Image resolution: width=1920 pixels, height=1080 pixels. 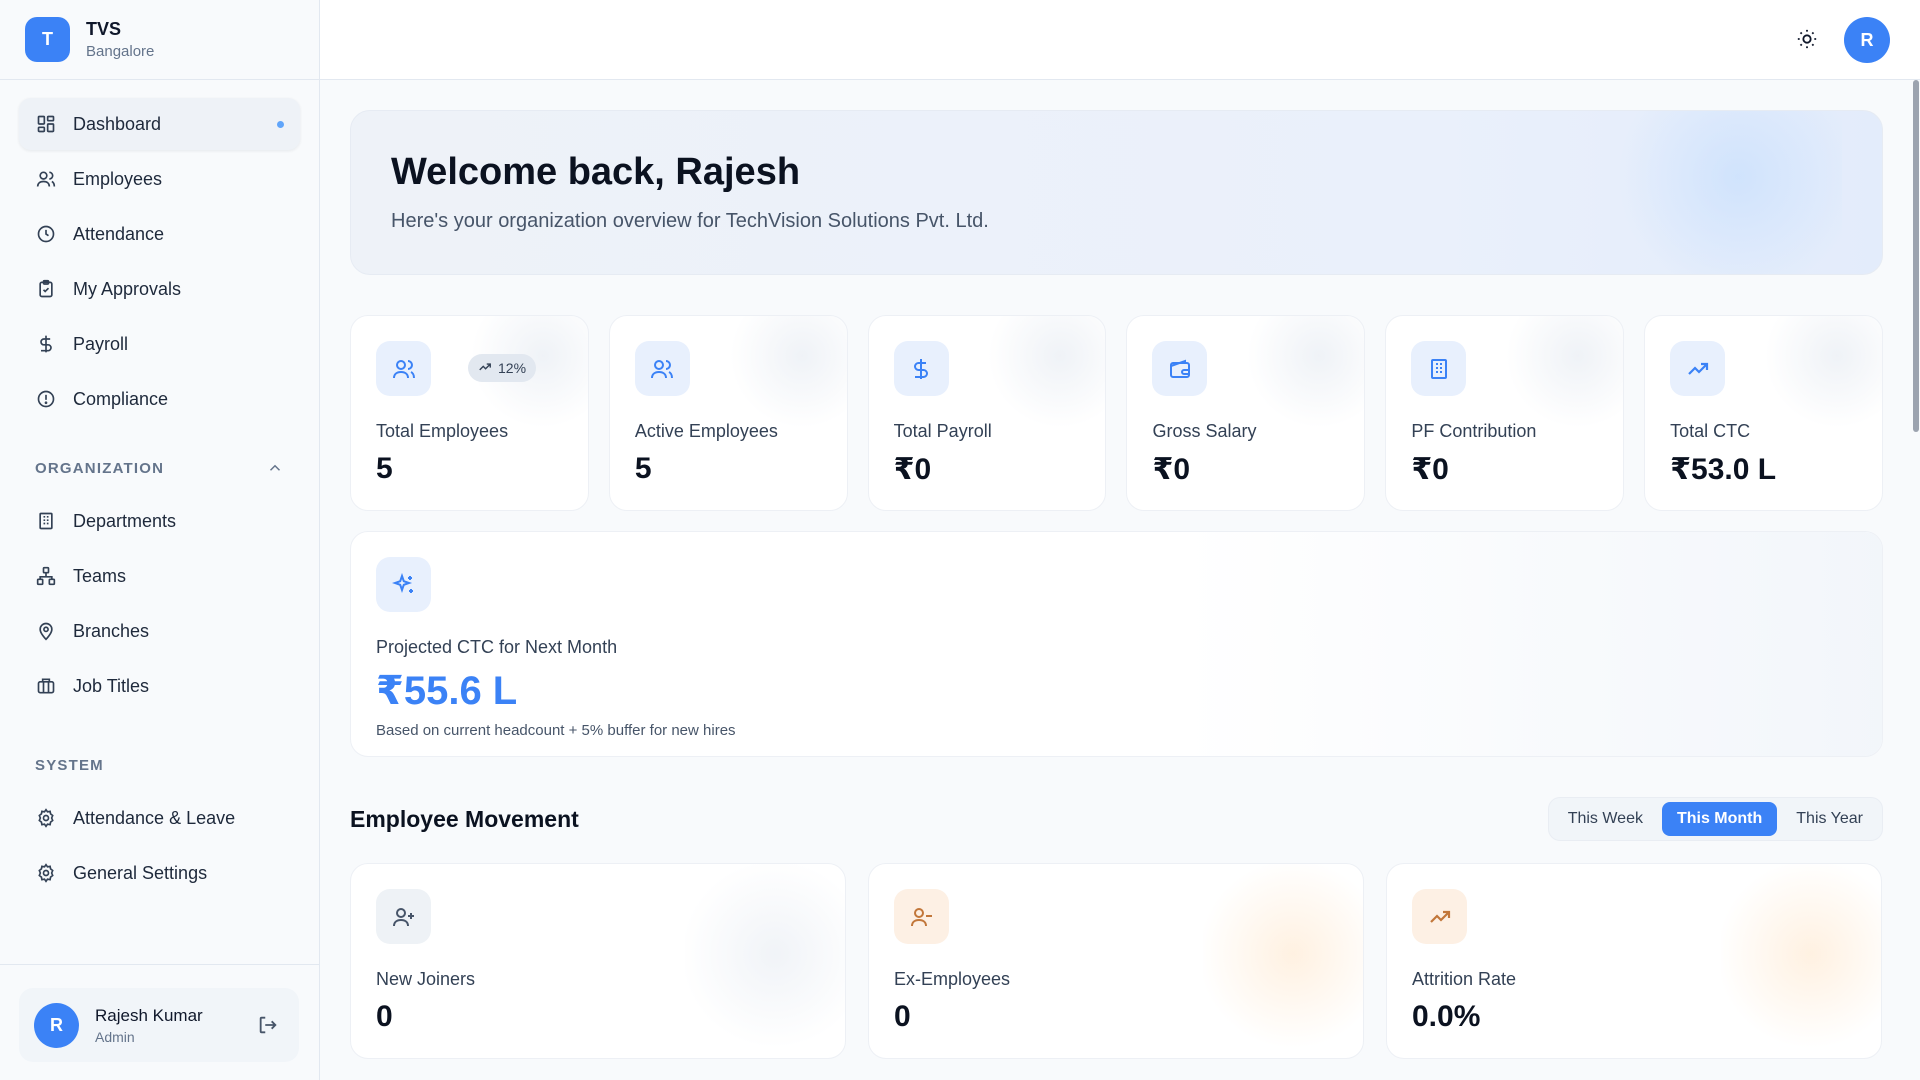 What do you see at coordinates (46, 234) in the screenshot?
I see `clock-icon` at bounding box center [46, 234].